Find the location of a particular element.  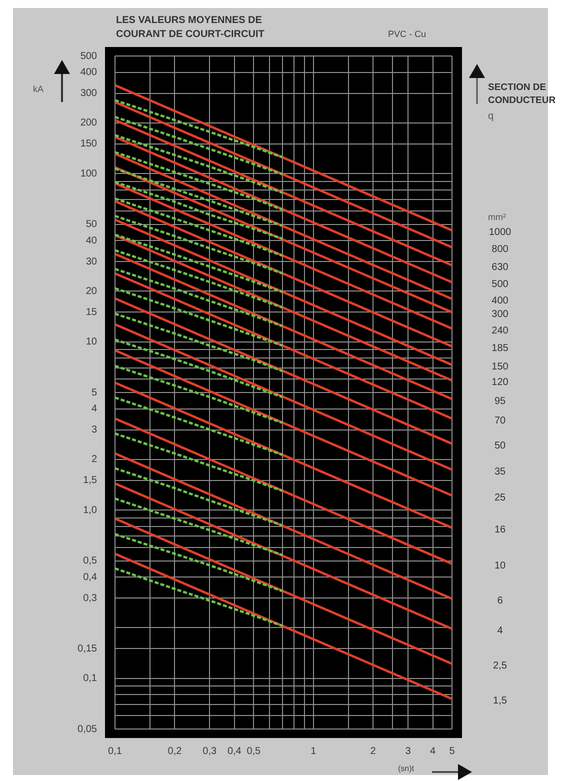

x-tick-label: 0,4 is located at coordinates (234, 751).